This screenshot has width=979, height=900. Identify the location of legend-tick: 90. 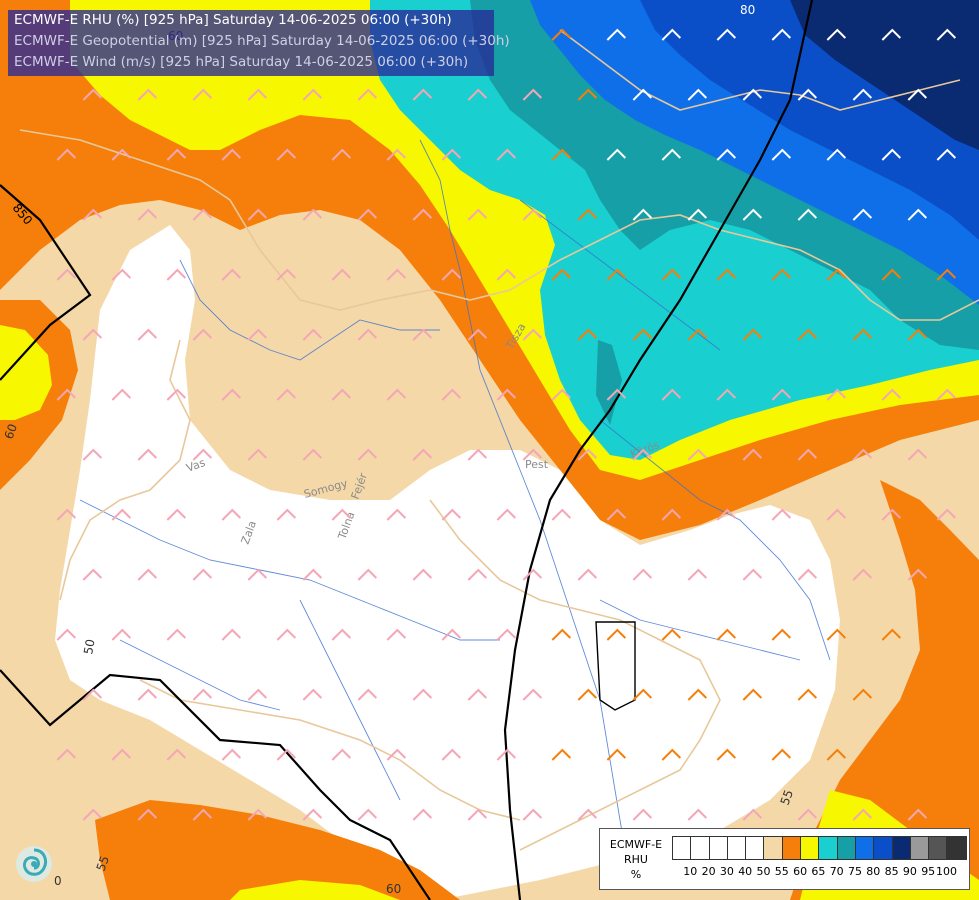
(909, 871).